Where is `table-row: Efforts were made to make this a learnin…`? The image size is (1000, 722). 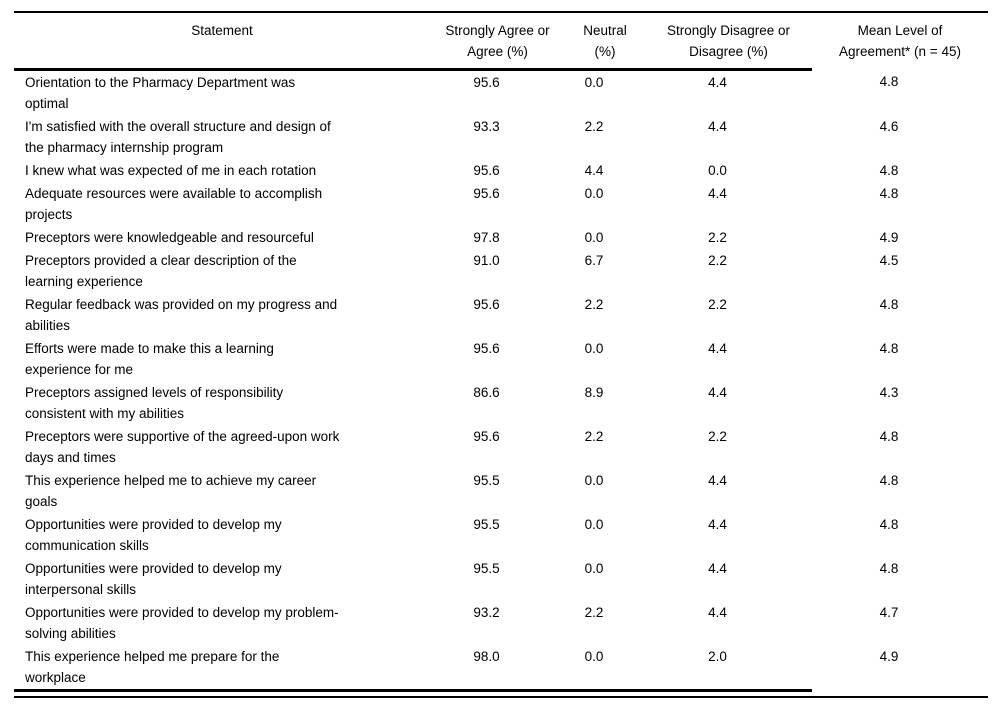 table-row: Efforts were made to make this a learnin… is located at coordinates (501, 359).